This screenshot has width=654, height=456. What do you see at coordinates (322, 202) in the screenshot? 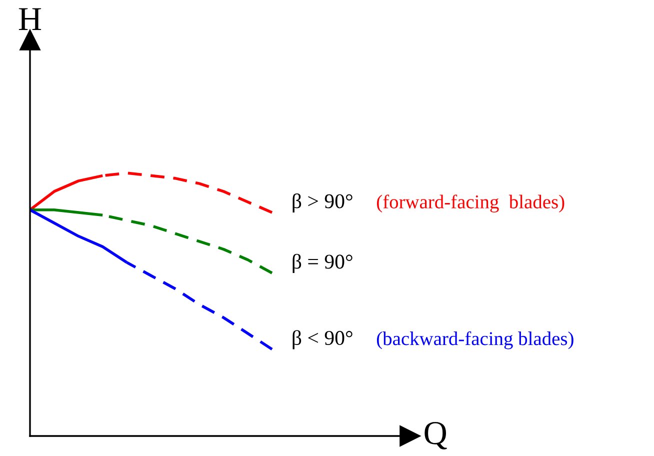
I see `series-label: β > 90°` at bounding box center [322, 202].